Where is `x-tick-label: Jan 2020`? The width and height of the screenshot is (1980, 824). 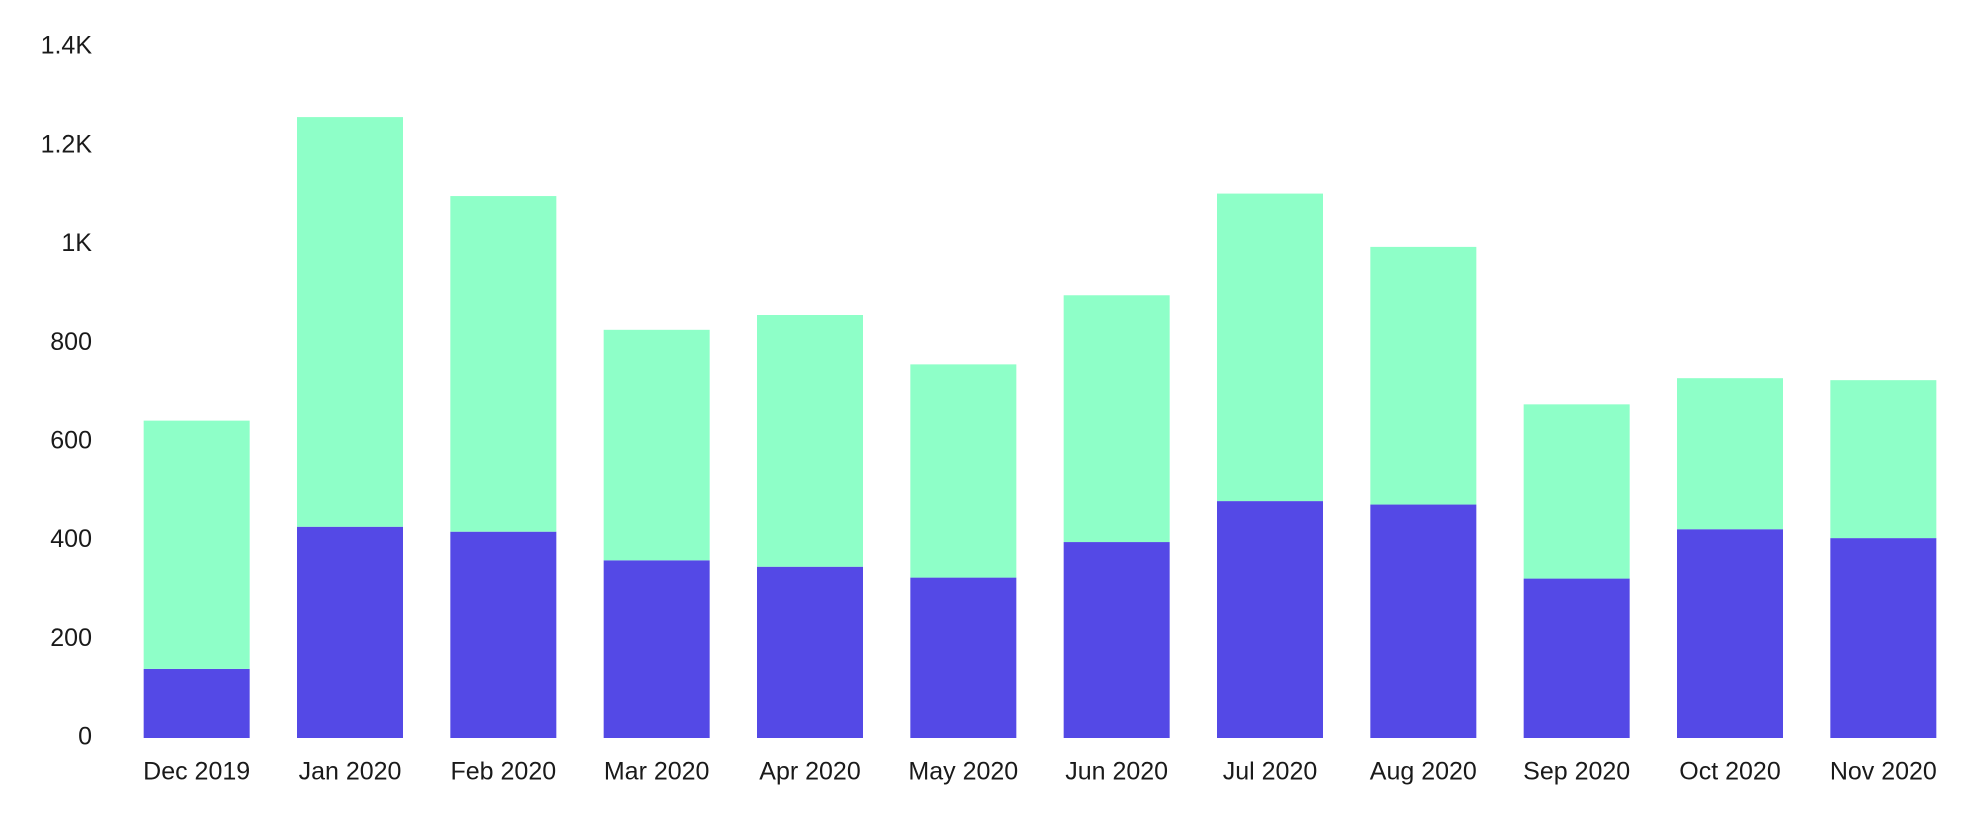 x-tick-label: Jan 2020 is located at coordinates (350, 772).